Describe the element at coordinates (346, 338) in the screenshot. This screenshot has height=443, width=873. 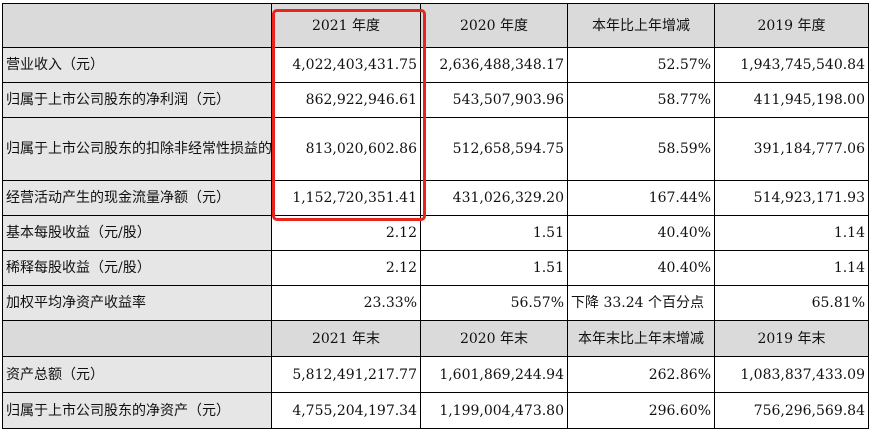
I see `header-2021-end: 2021 年末` at that location.